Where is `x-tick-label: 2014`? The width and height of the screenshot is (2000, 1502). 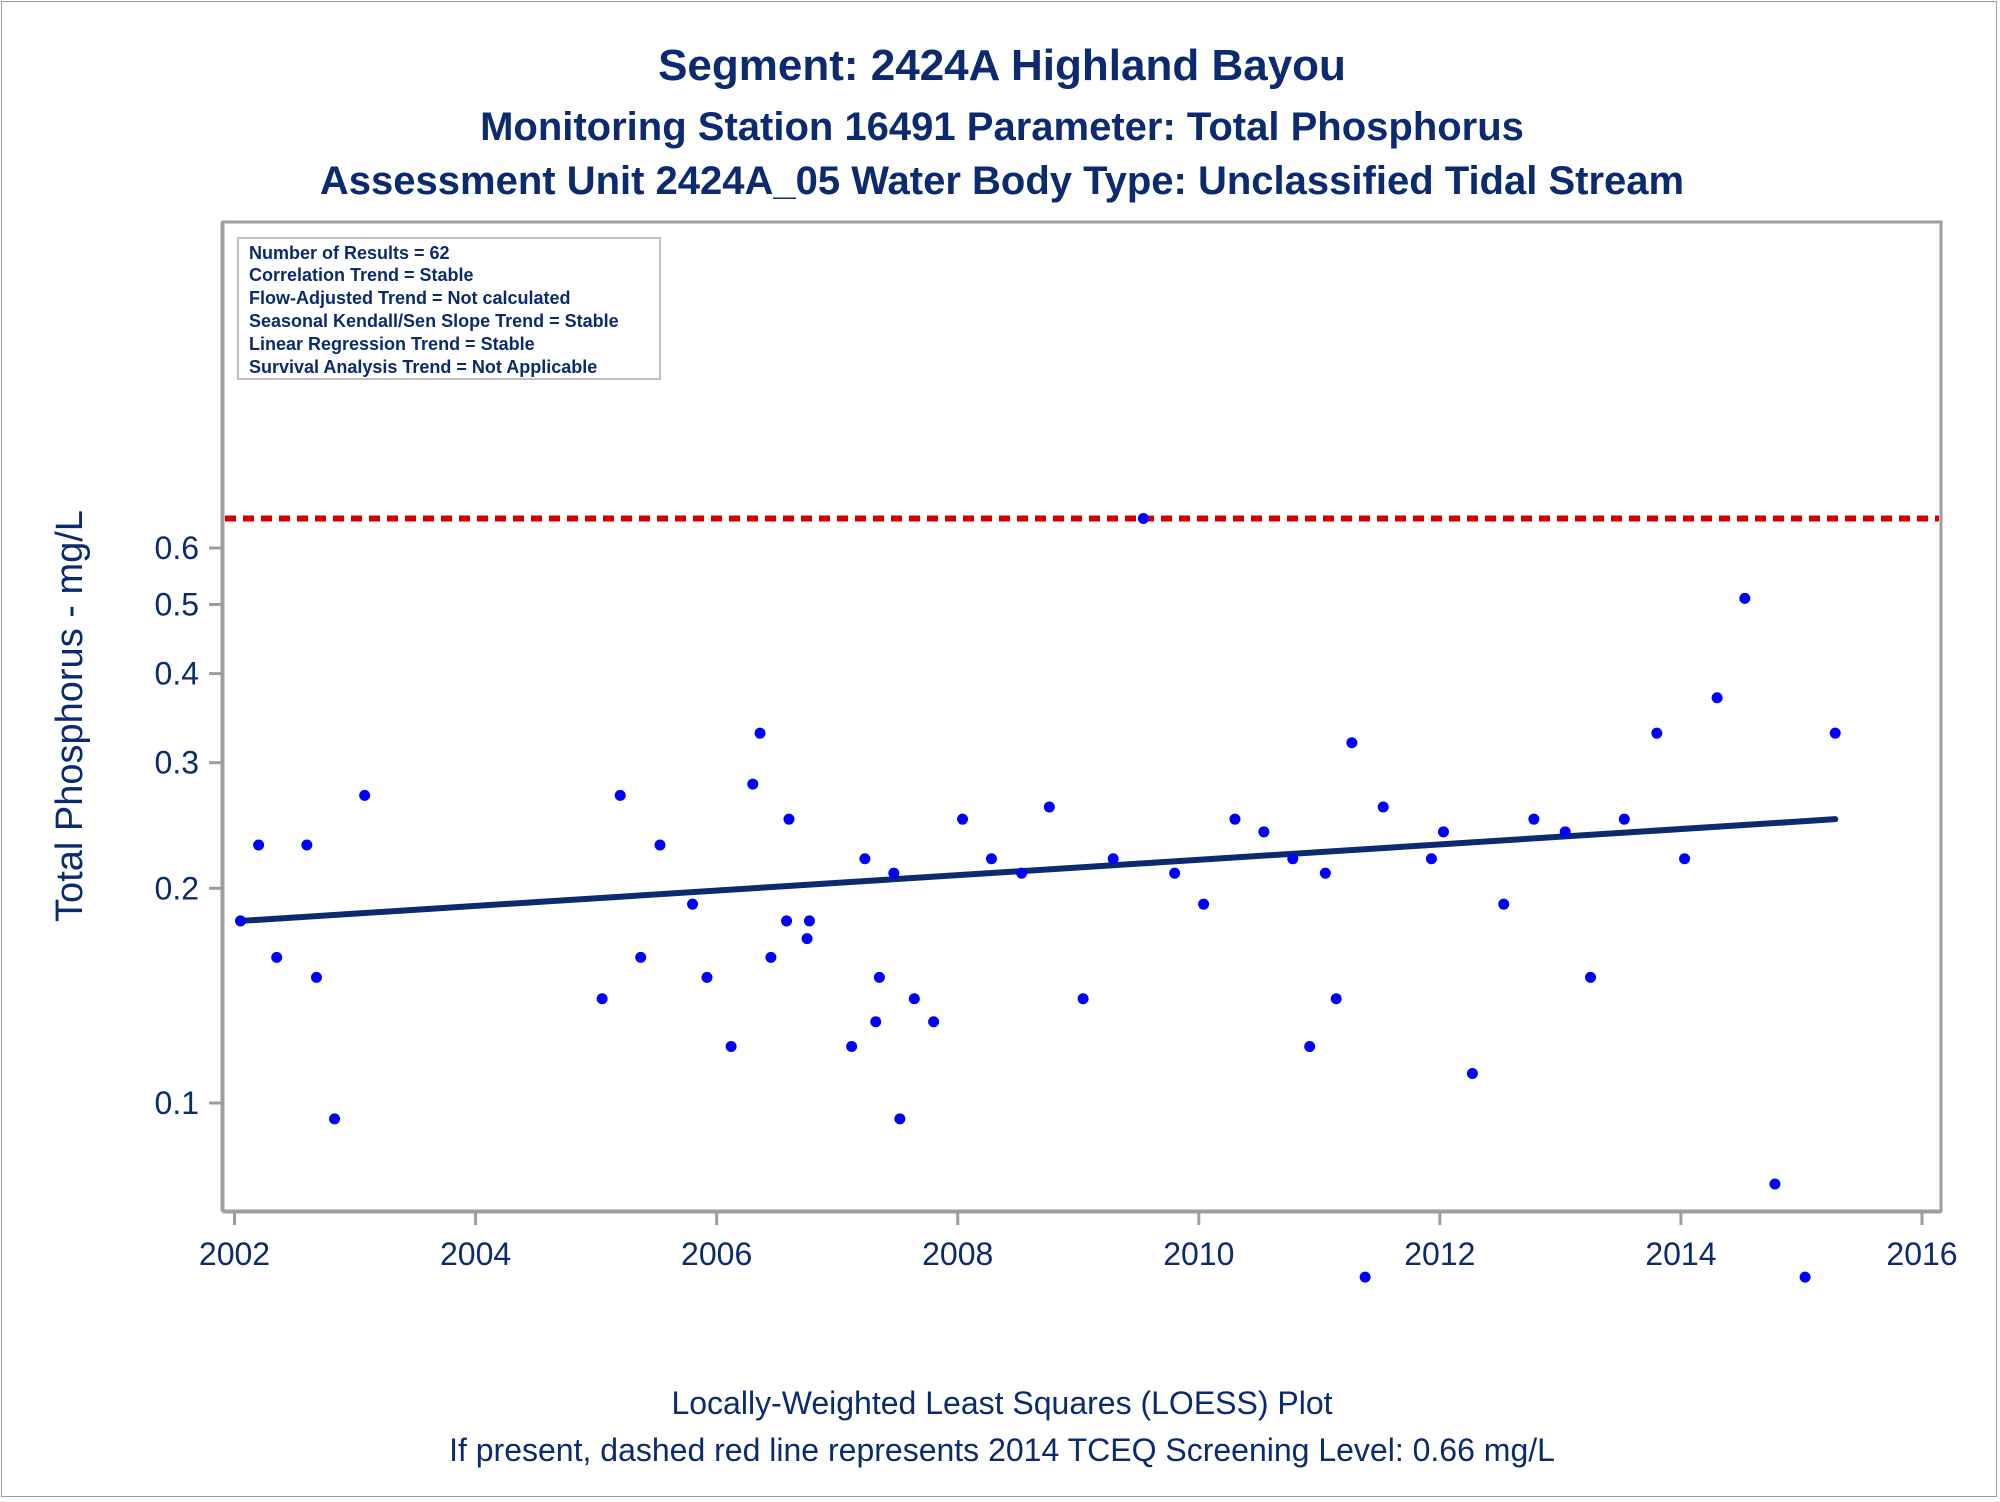 x-tick-label: 2014 is located at coordinates (1680, 1254).